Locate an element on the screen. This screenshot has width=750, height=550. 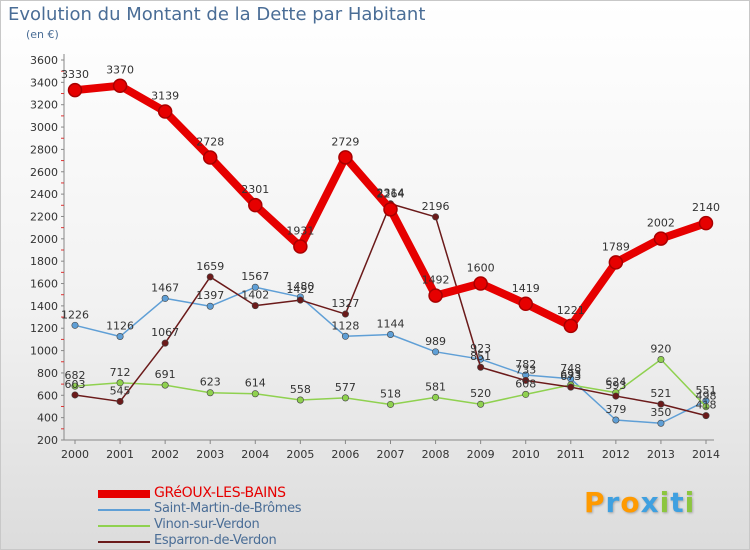
data-label-saint-martin-de-bro-mes: 350 is located at coordinates (660, 412).